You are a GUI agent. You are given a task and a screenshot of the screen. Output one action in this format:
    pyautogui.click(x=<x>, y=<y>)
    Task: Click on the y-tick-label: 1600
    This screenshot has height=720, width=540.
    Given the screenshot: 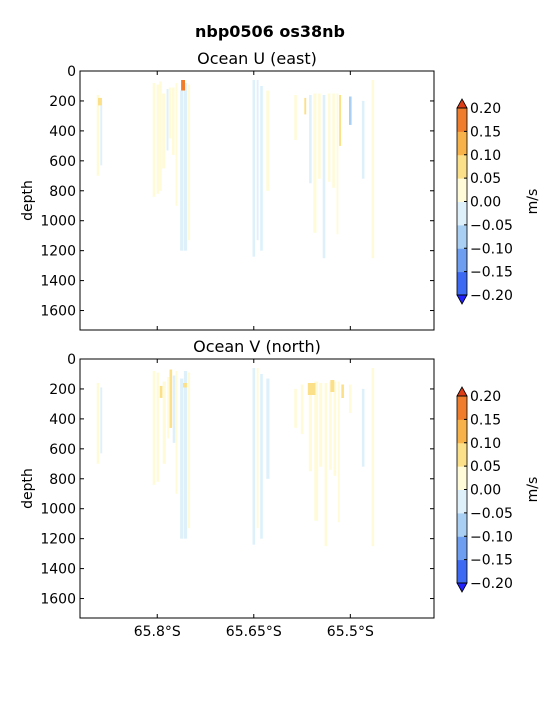 What is the action you would take?
    pyautogui.click(x=58, y=600)
    